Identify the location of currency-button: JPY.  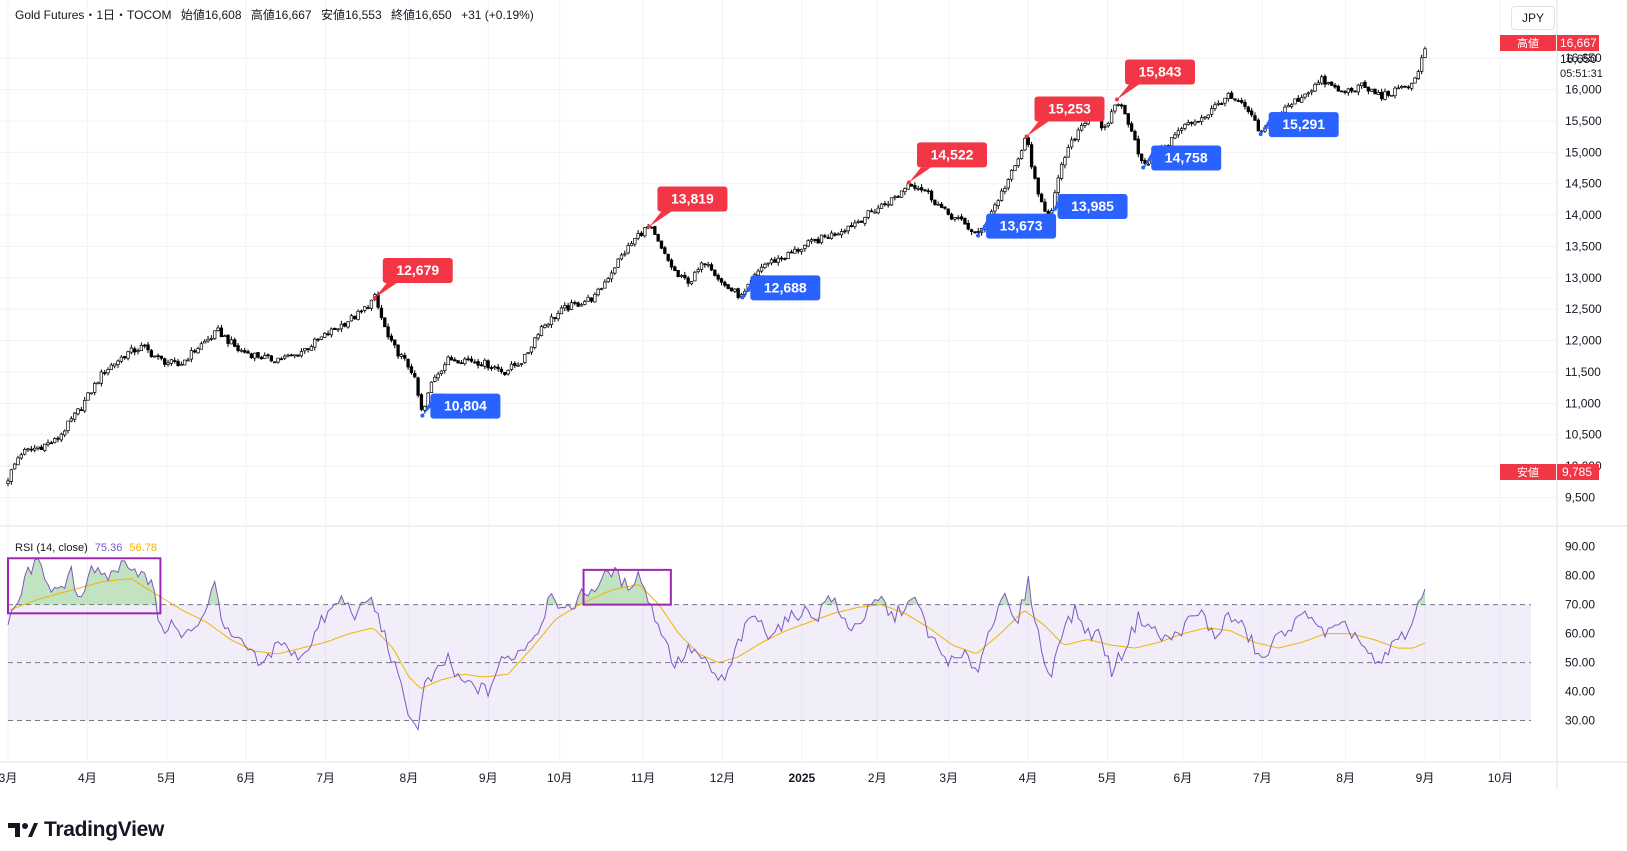
(1533, 18).